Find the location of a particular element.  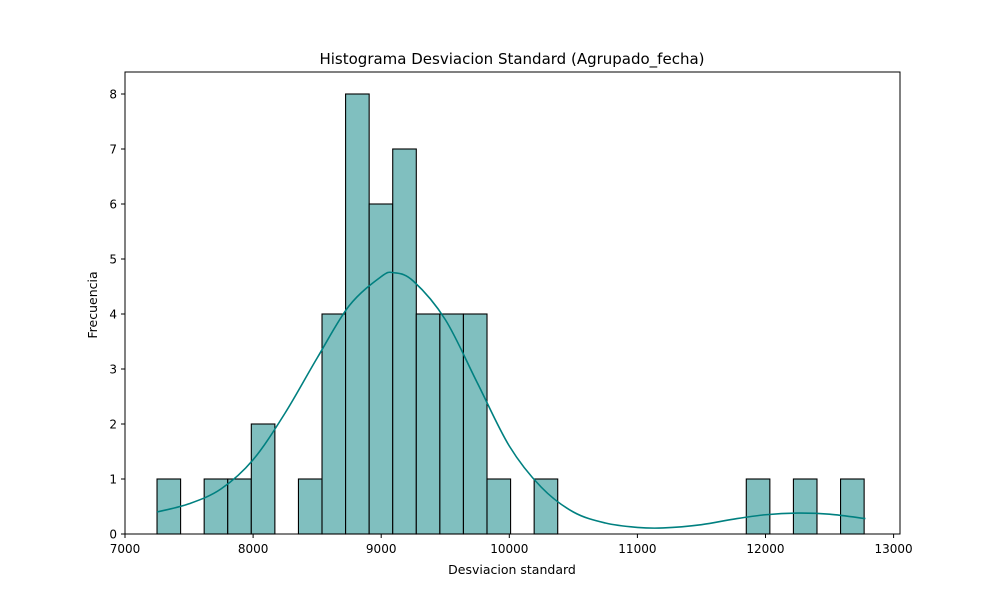

y-tick-label: 3 is located at coordinates (113, 370).